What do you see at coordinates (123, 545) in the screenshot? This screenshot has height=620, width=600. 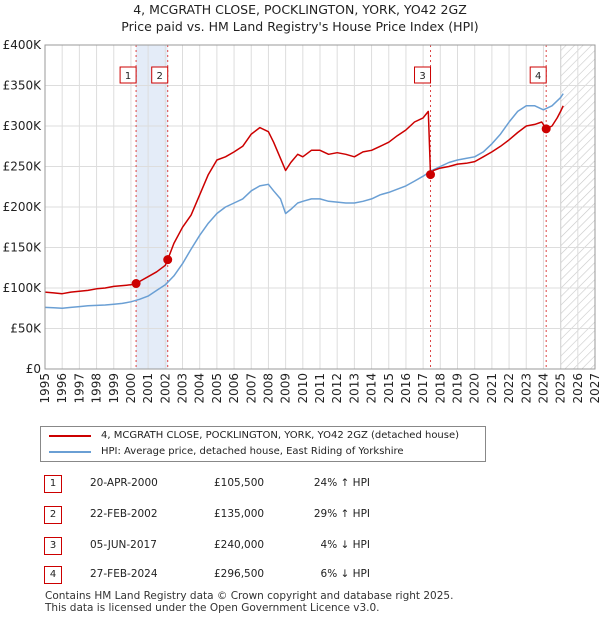 I see `transaction-date: 05-JUN-2017` at bounding box center [123, 545].